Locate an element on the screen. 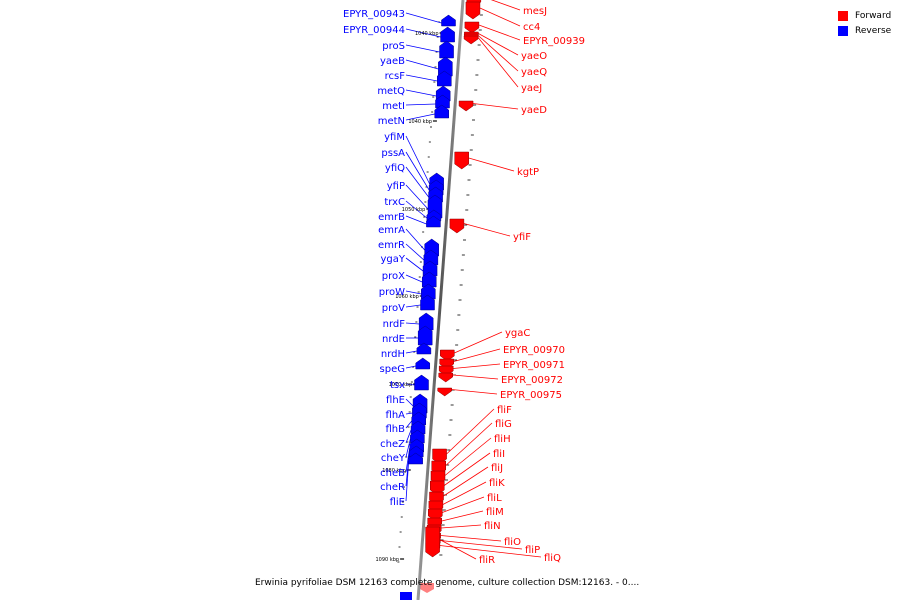 This screenshot has width=900, height=600. gene-label-mesj: mesJ is located at coordinates (535, 11).